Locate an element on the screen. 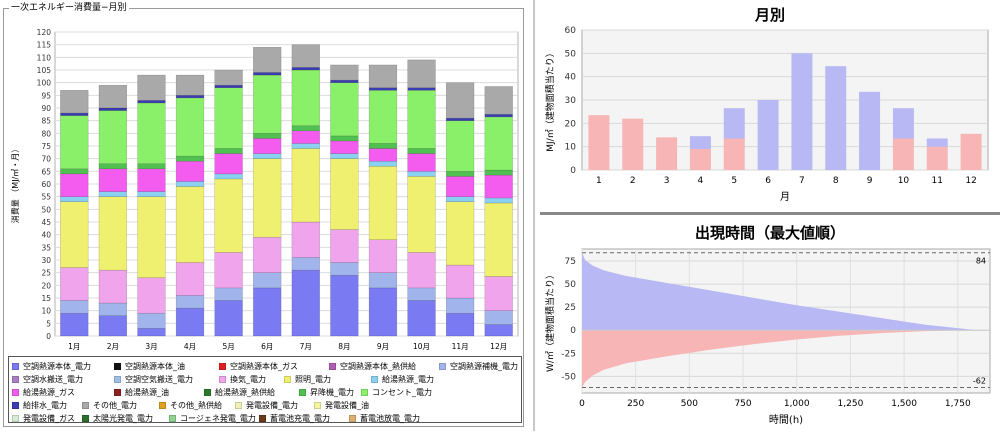  y-axis-label: 消費量 （MJ/㎡・月） is located at coordinates (15, 184).